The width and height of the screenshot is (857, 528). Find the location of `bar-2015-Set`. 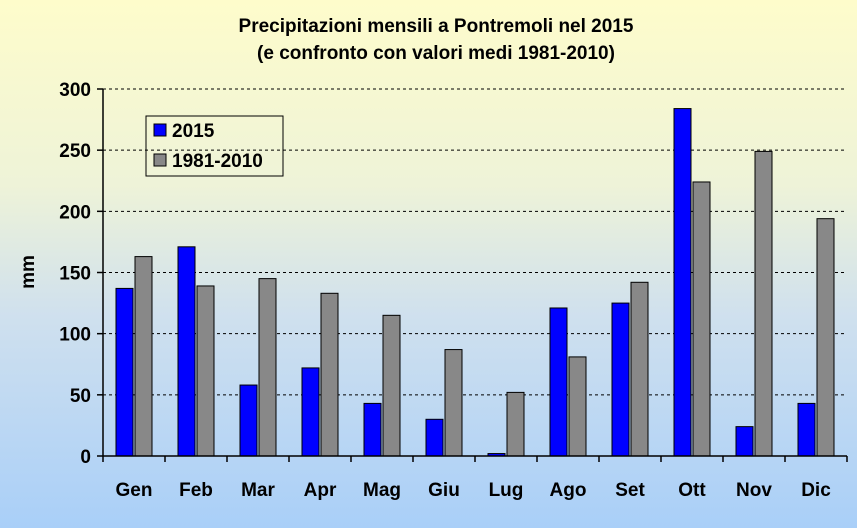

bar-2015-Set is located at coordinates (620, 379).